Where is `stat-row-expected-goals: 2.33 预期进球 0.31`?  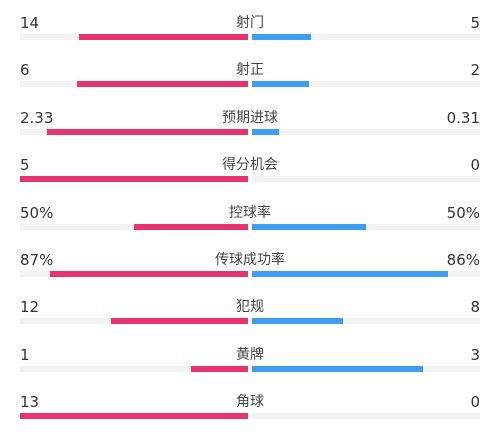
stat-row-expected-goals: 2.33 预期进球 0.31 is located at coordinates (250, 129).